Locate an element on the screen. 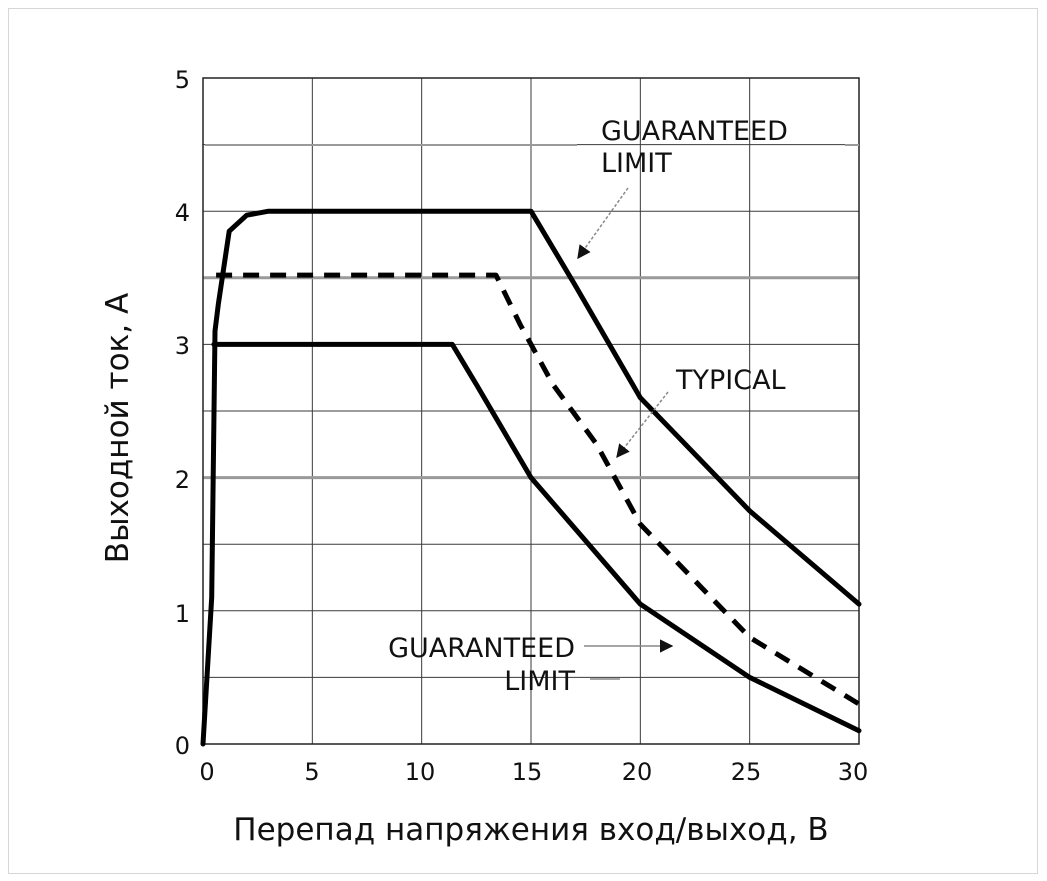  x-tick-label-6: 30 is located at coordinates (853, 772).